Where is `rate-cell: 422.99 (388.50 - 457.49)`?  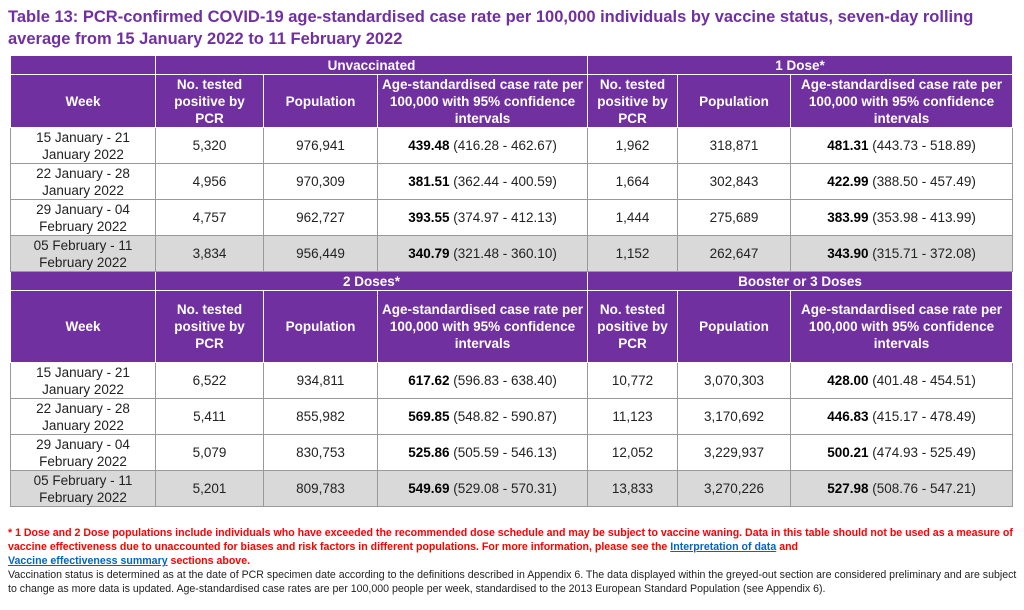
rate-cell: 422.99 (388.50 - 457.49) is located at coordinates (902, 181).